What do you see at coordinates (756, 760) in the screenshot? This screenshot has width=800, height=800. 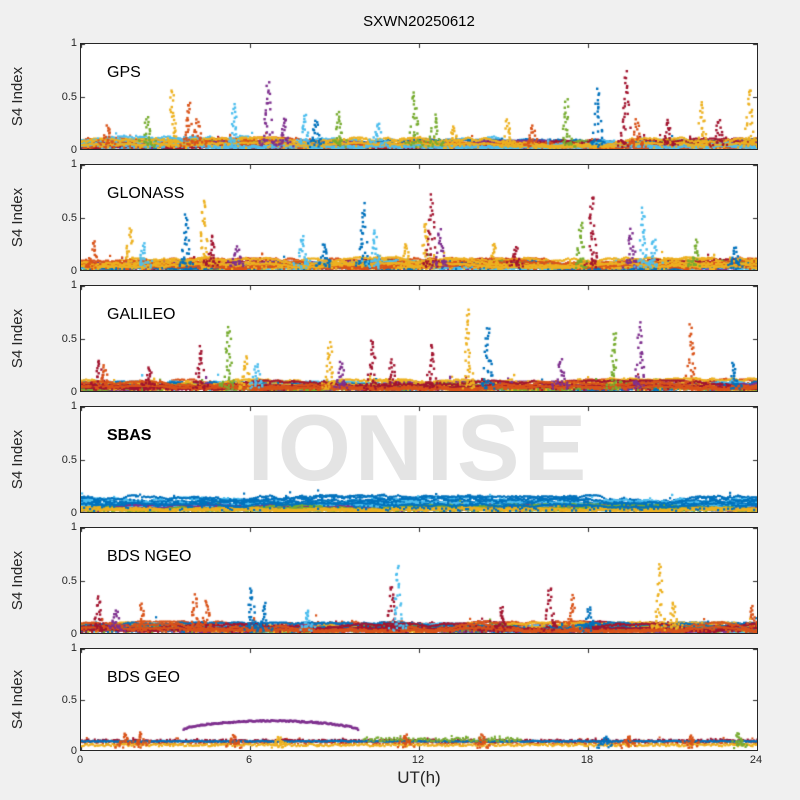 I see `x-tick-label: 24` at bounding box center [756, 760].